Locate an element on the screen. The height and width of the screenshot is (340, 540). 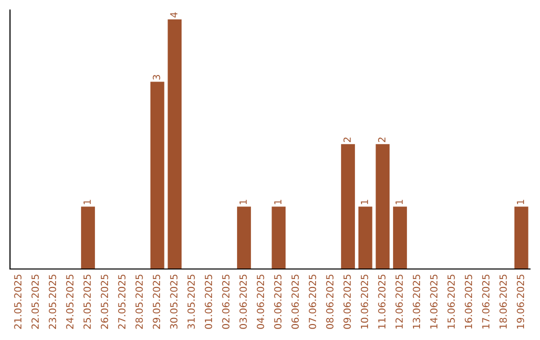
x-tick-label: 15.06.2025 is located at coordinates (451, 301).